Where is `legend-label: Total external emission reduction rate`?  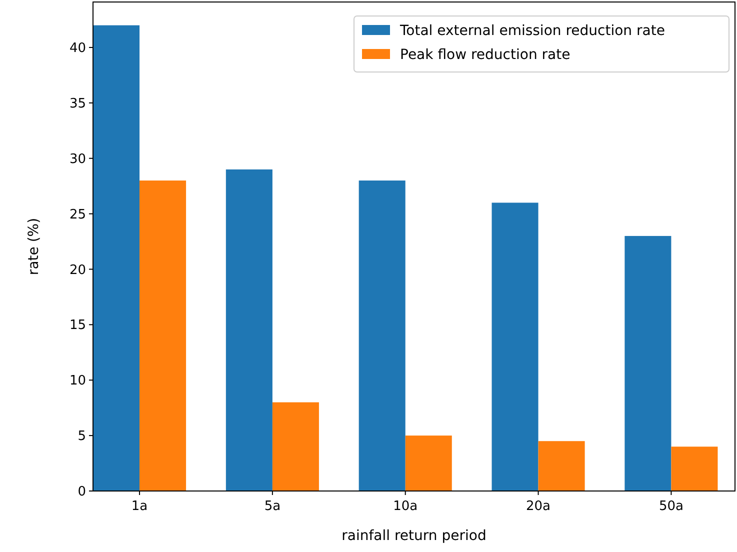
legend-label: Total external emission reduction rate is located at coordinates (532, 30).